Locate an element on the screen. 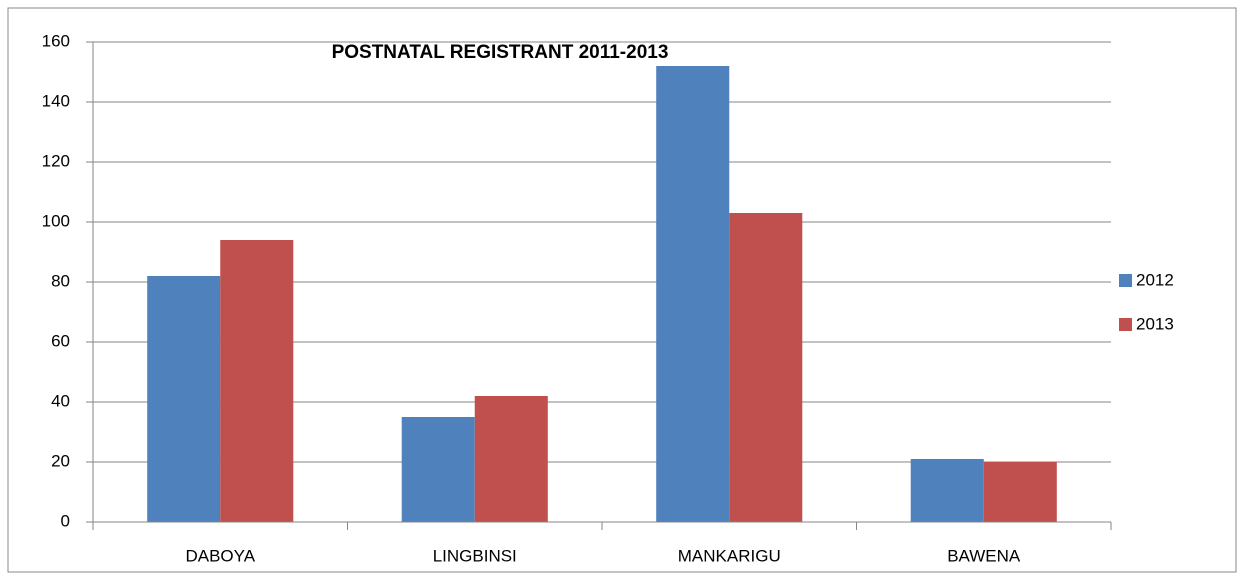 This screenshot has height=585, width=1244. chart-title: POSTNATAL REGISTRANT 2011-2013 is located at coordinates (500, 52).